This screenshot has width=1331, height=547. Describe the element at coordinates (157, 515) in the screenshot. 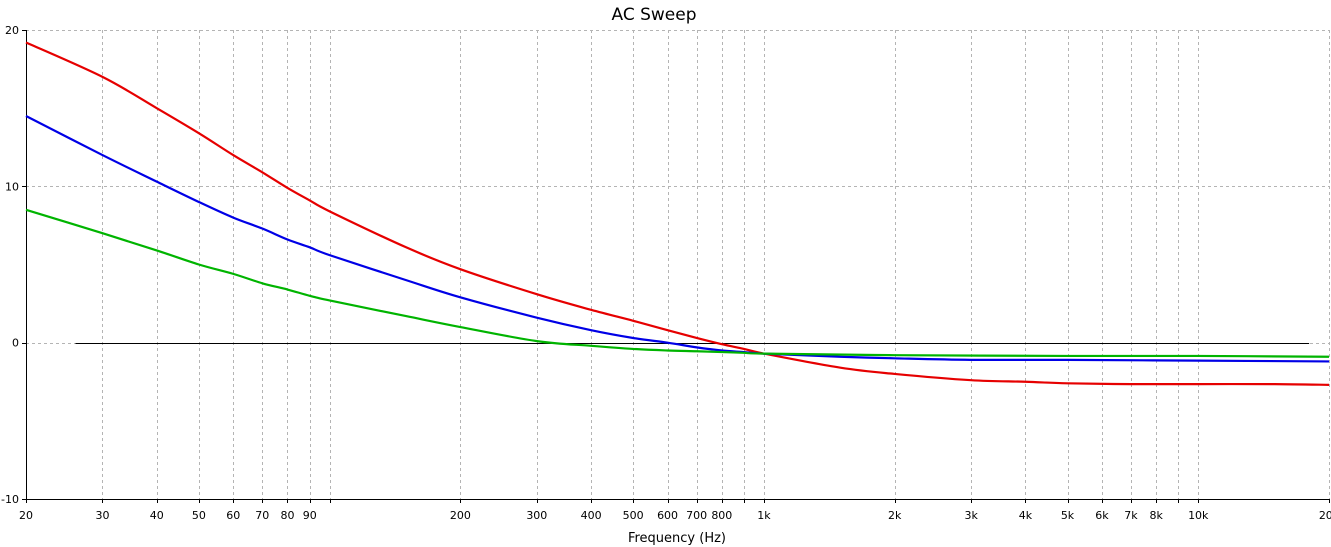

I see `x-tick-label: 40` at that location.